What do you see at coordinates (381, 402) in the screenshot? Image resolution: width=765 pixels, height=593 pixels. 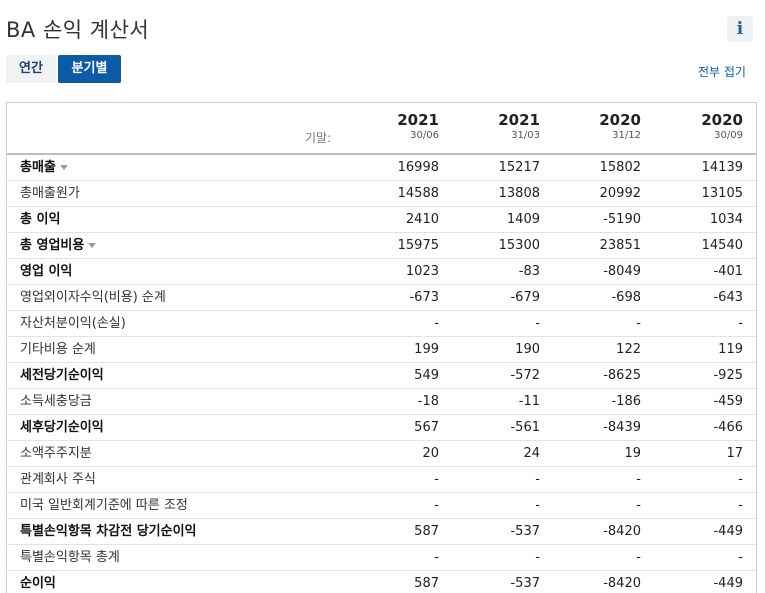 I see `table-row: 소득세충당금 -18 -11 -186 -459` at bounding box center [381, 402].